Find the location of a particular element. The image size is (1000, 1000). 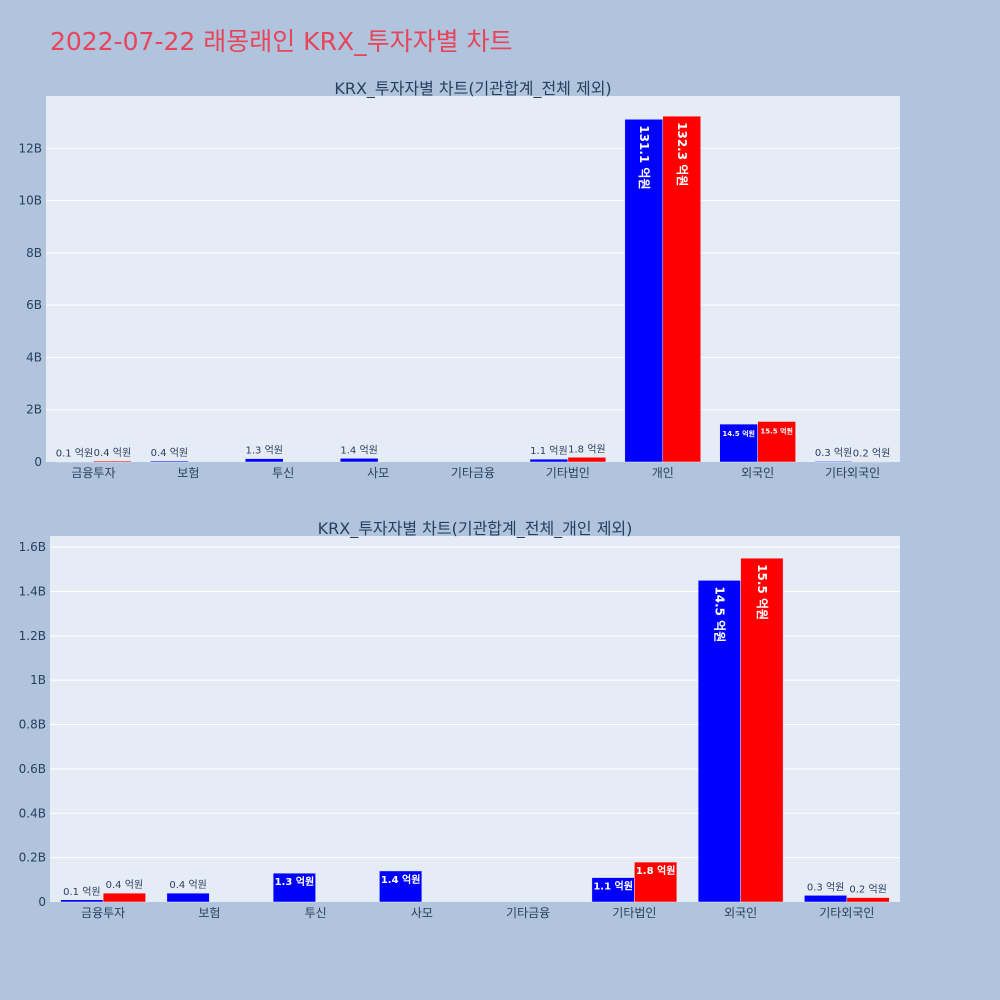

y-tick-label: 6B is located at coordinates (34, 305).